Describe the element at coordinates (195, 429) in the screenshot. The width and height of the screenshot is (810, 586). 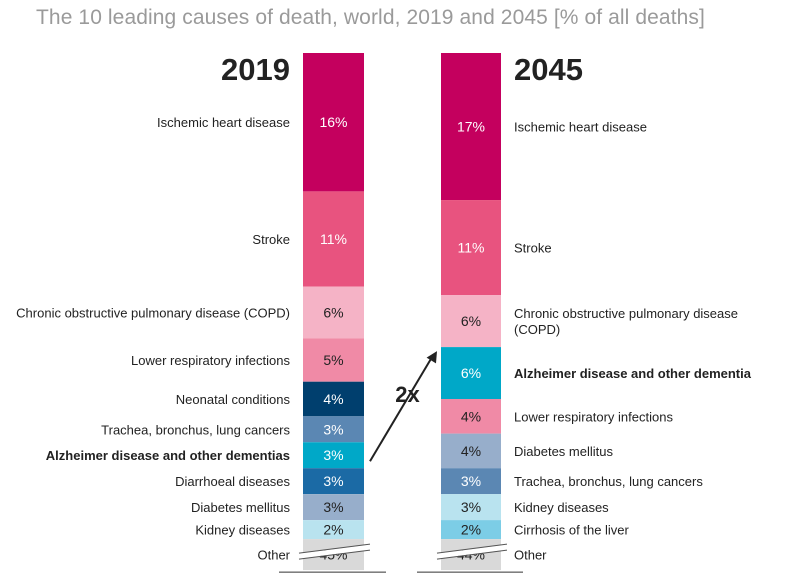
I see `category-label-2019-trachea-bronchus-lung-cancers: Trachea, bronchus, lung cancers` at that location.